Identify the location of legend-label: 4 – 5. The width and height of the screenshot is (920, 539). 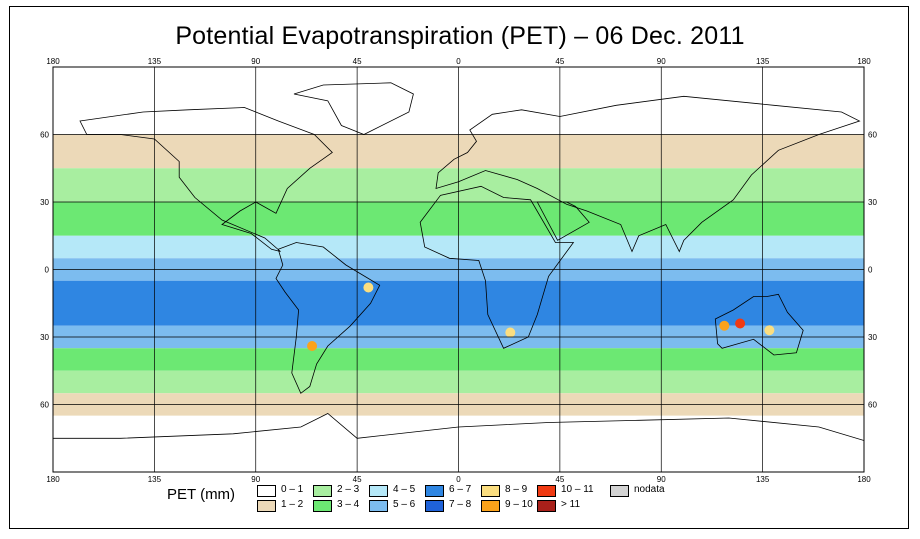
(404, 489).